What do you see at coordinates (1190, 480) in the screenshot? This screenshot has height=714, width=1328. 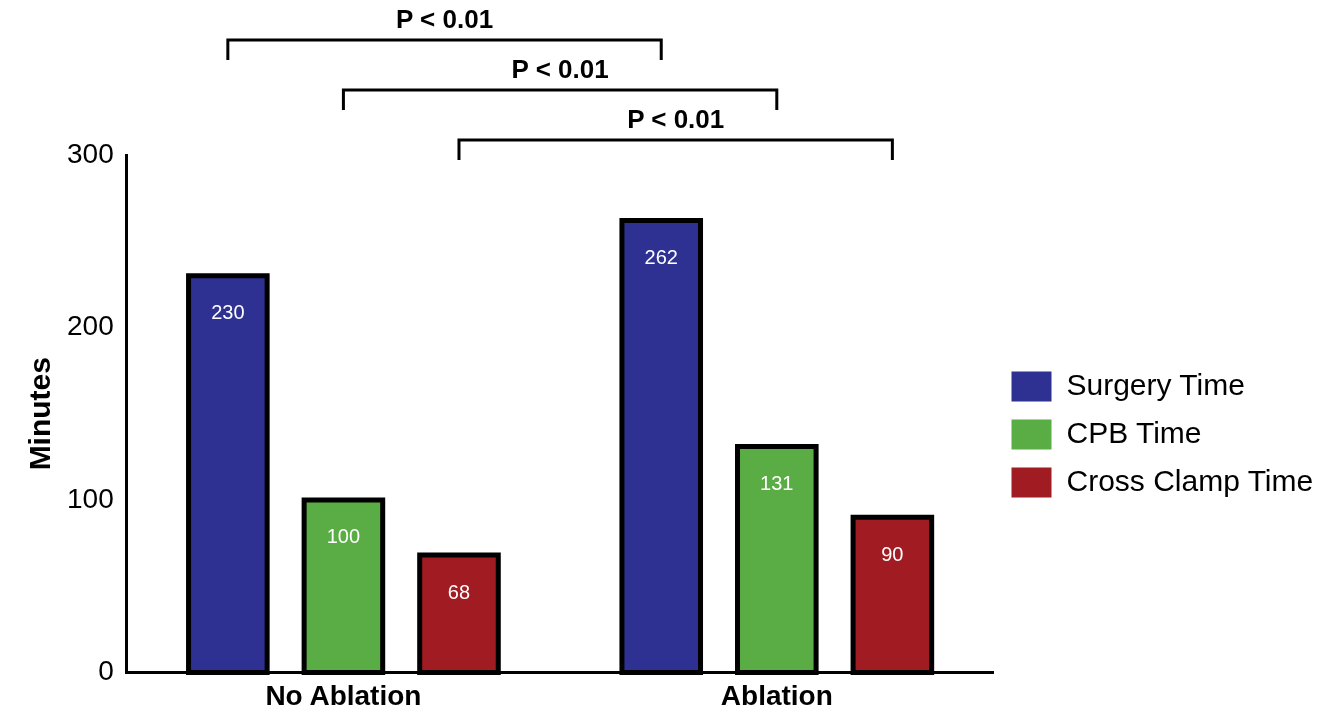 I see `legend-label: Cross Clamp Time` at bounding box center [1190, 480].